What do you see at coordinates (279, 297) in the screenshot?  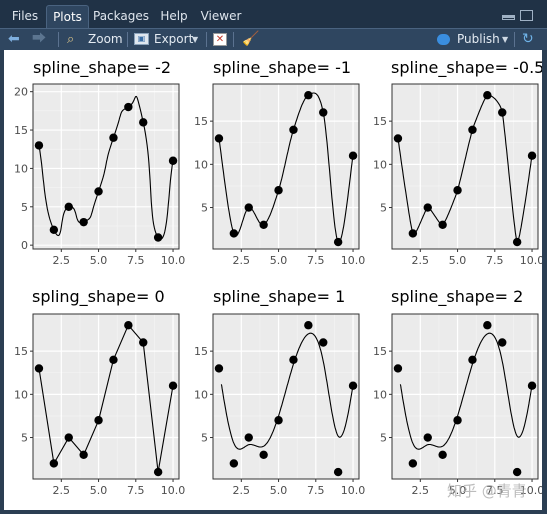 I see `facet-title: spline_shape= 1` at bounding box center [279, 297].